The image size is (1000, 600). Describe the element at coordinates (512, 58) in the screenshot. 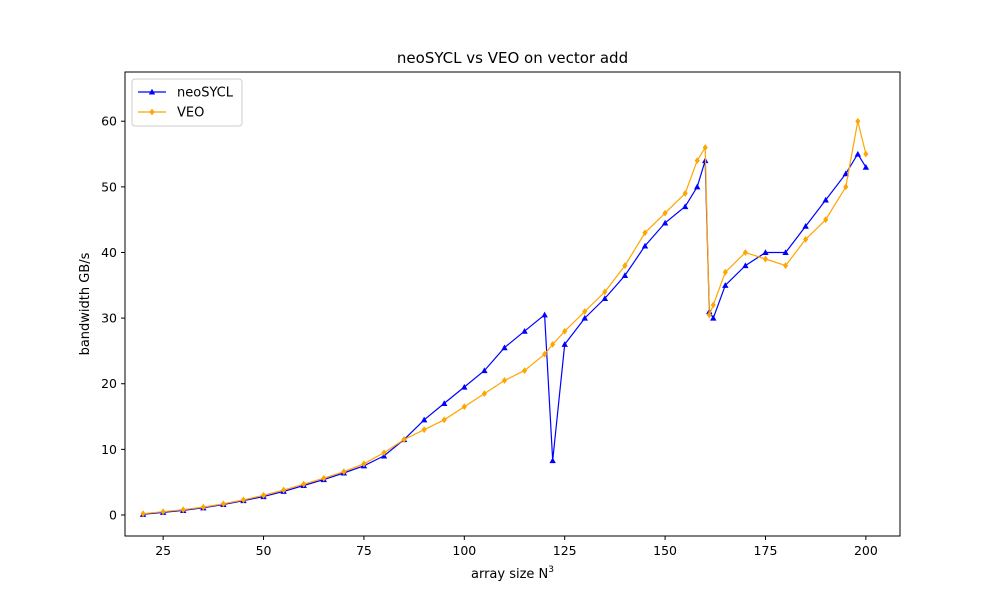

I see `chart-title: neoSYCL vs VEO on vector add` at that location.